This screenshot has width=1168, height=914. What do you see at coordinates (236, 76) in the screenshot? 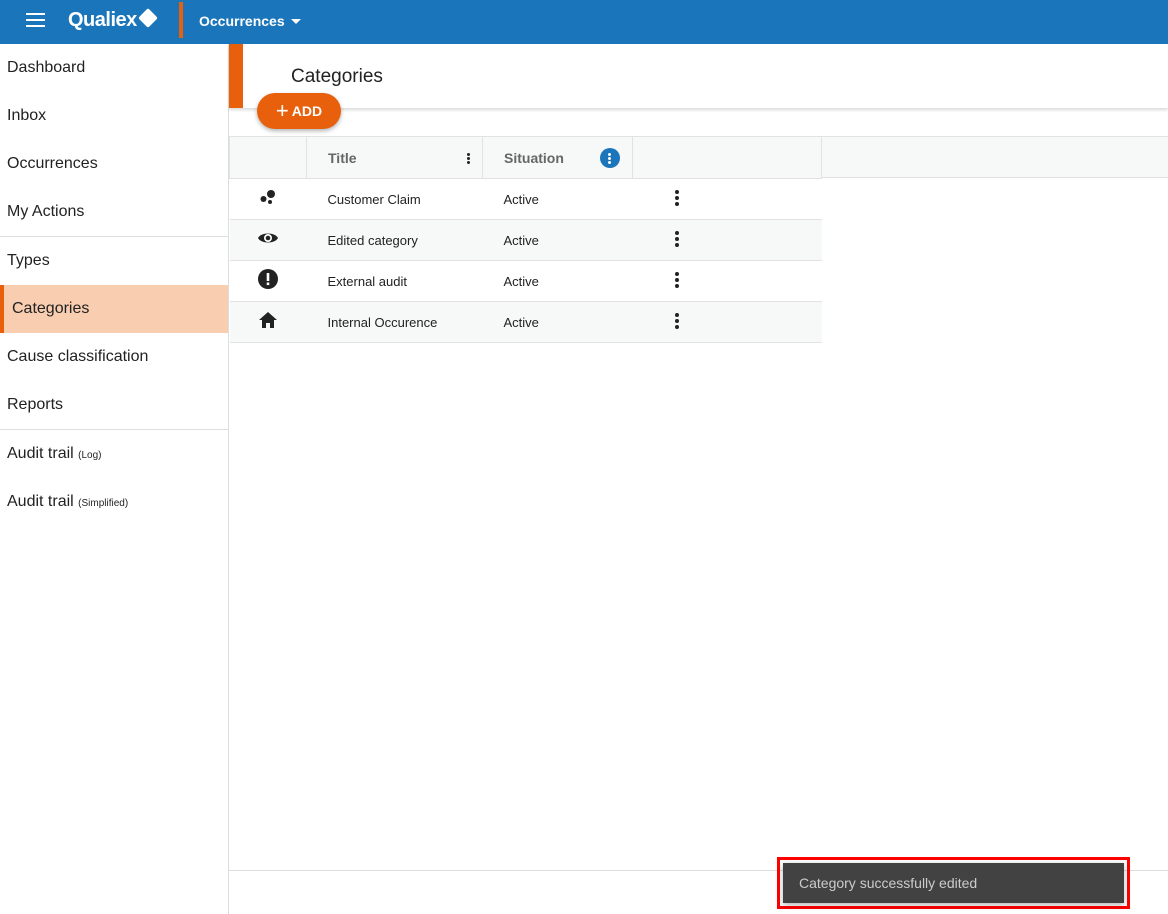
I see `accent-bar` at bounding box center [236, 76].